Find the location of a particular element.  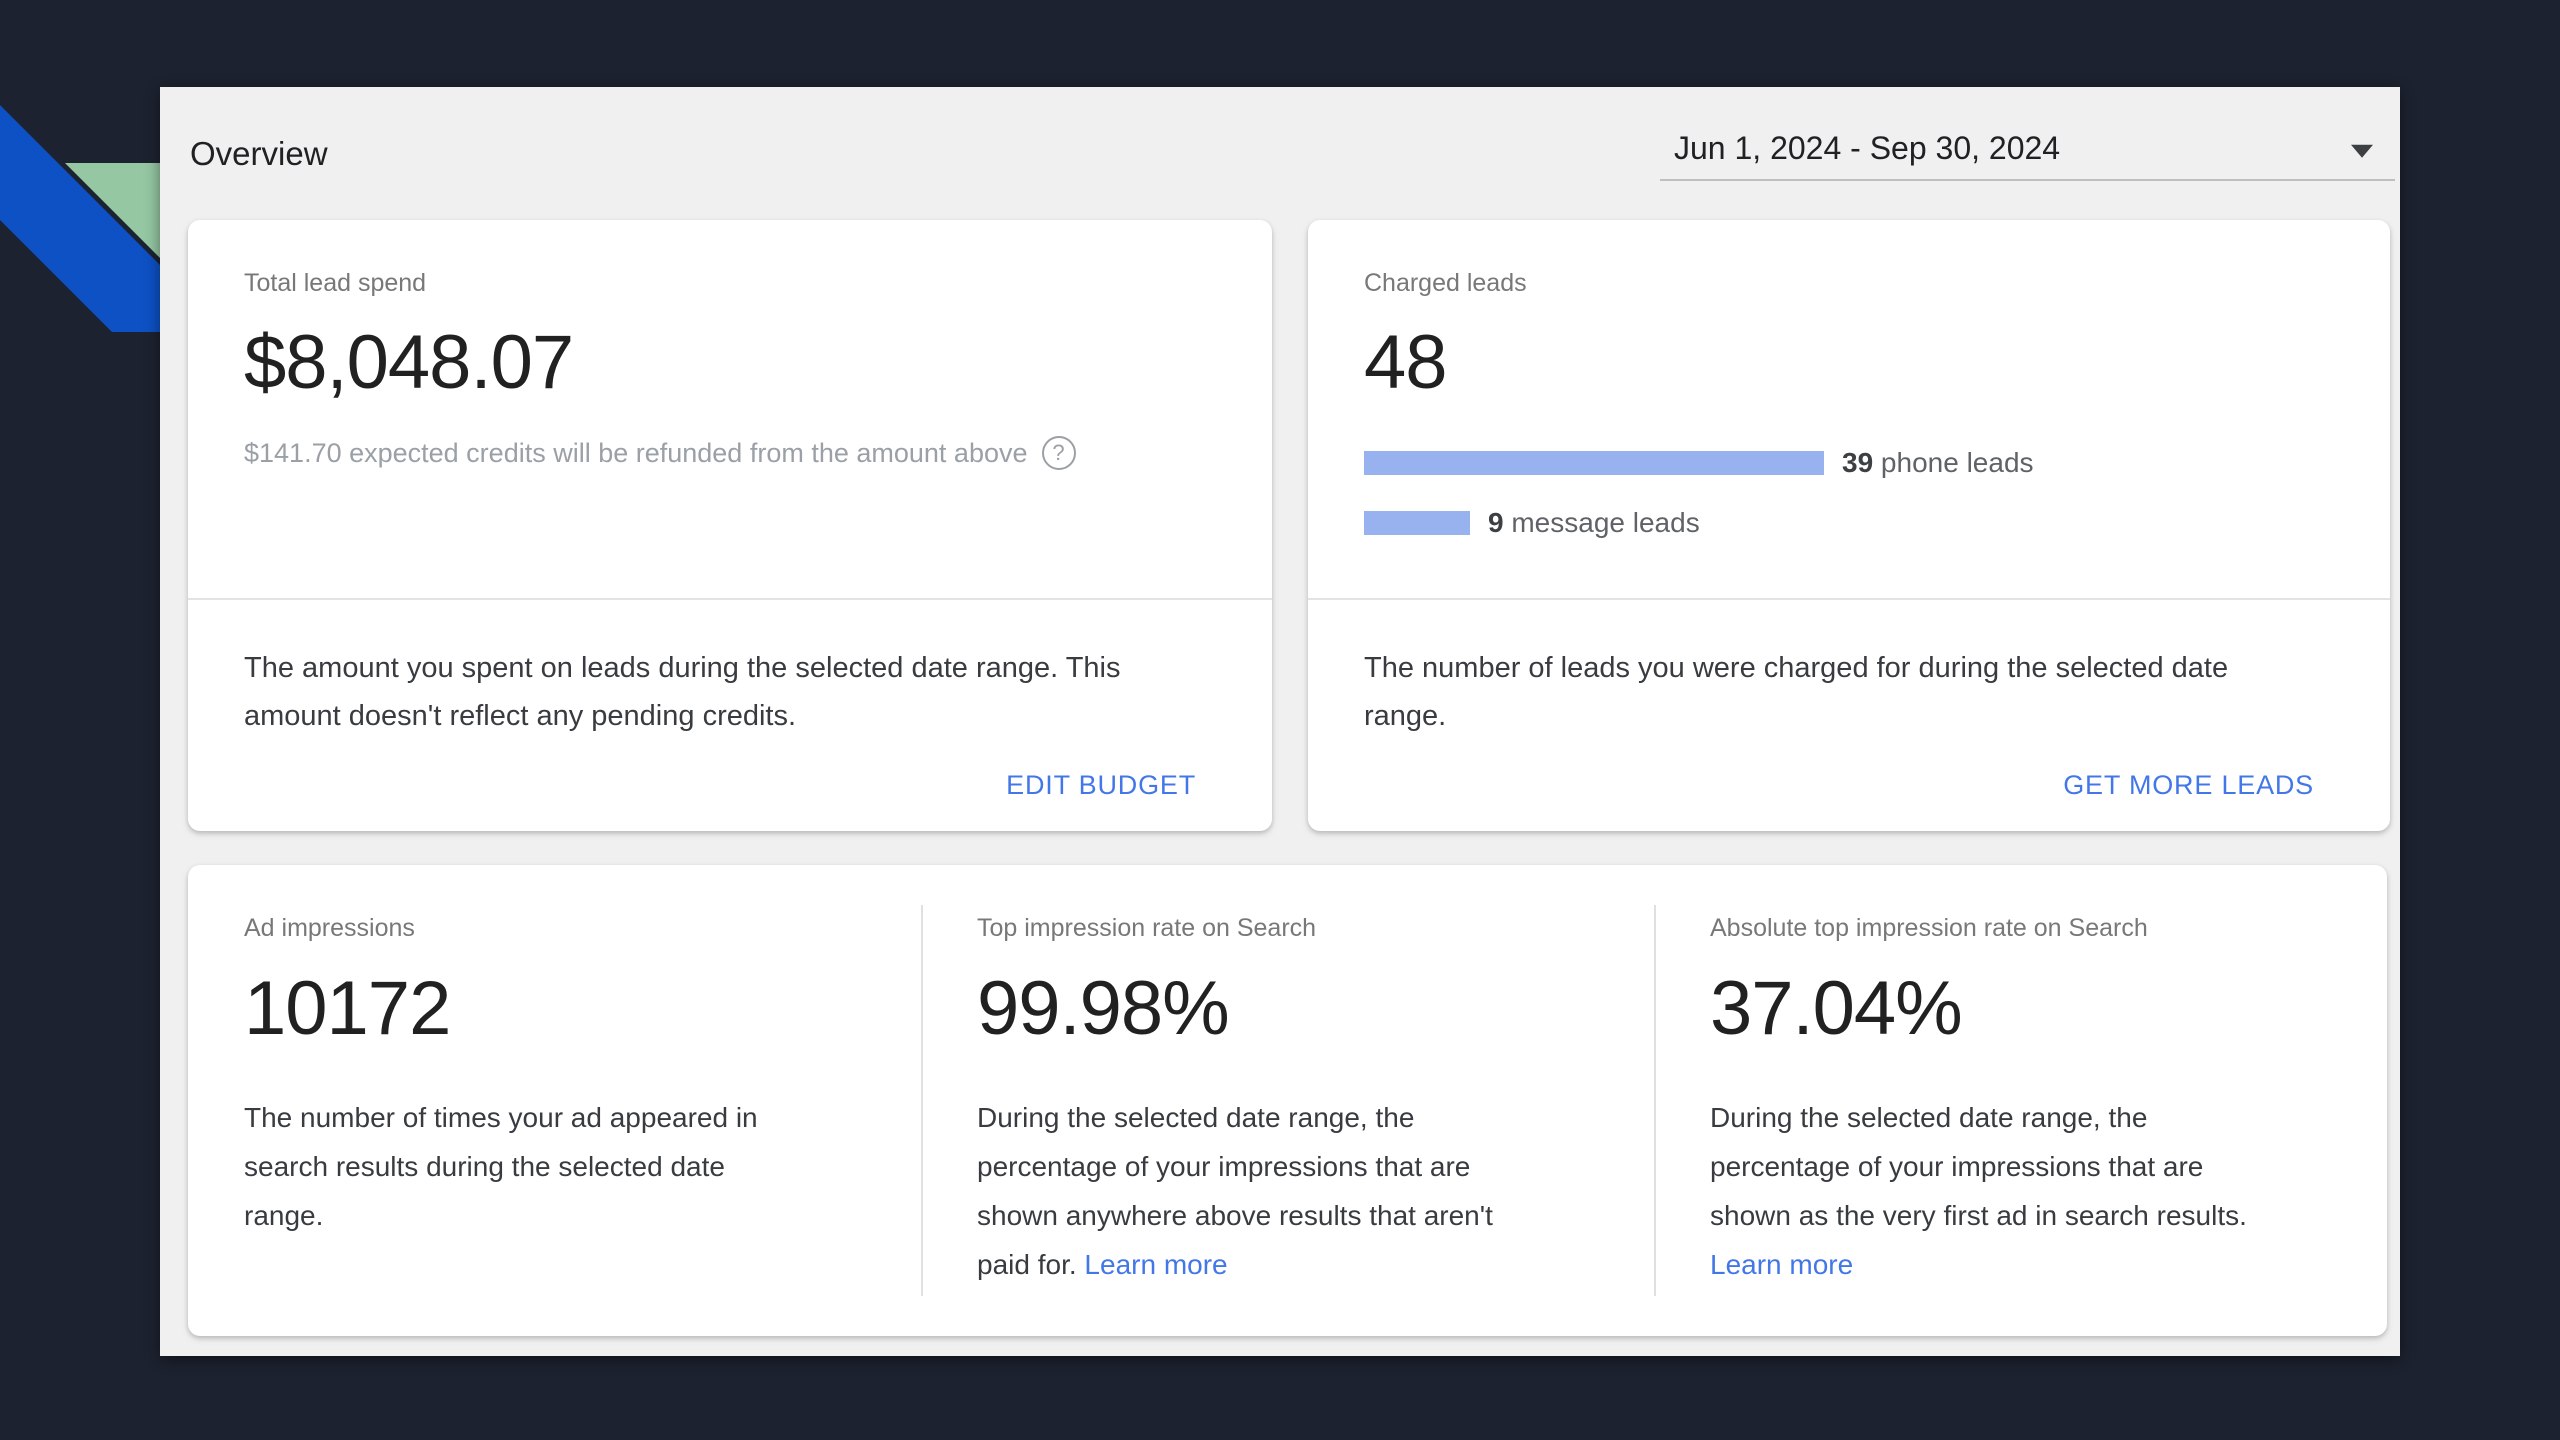

help-icon: ? is located at coordinates (1058, 453).